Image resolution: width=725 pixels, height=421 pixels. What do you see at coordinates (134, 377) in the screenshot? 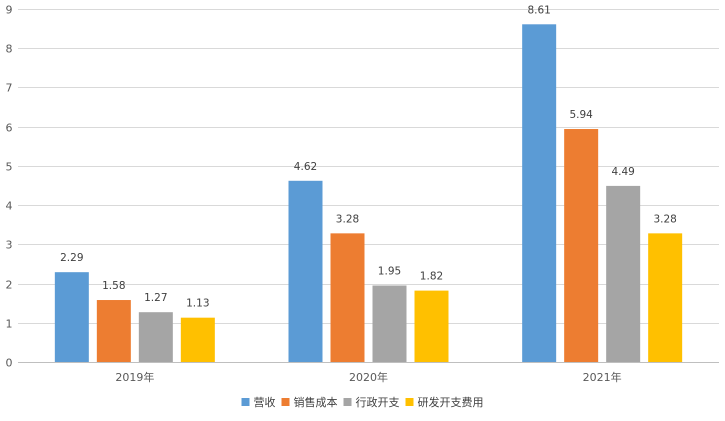
I see `x-category-label: 2019年` at bounding box center [134, 377].